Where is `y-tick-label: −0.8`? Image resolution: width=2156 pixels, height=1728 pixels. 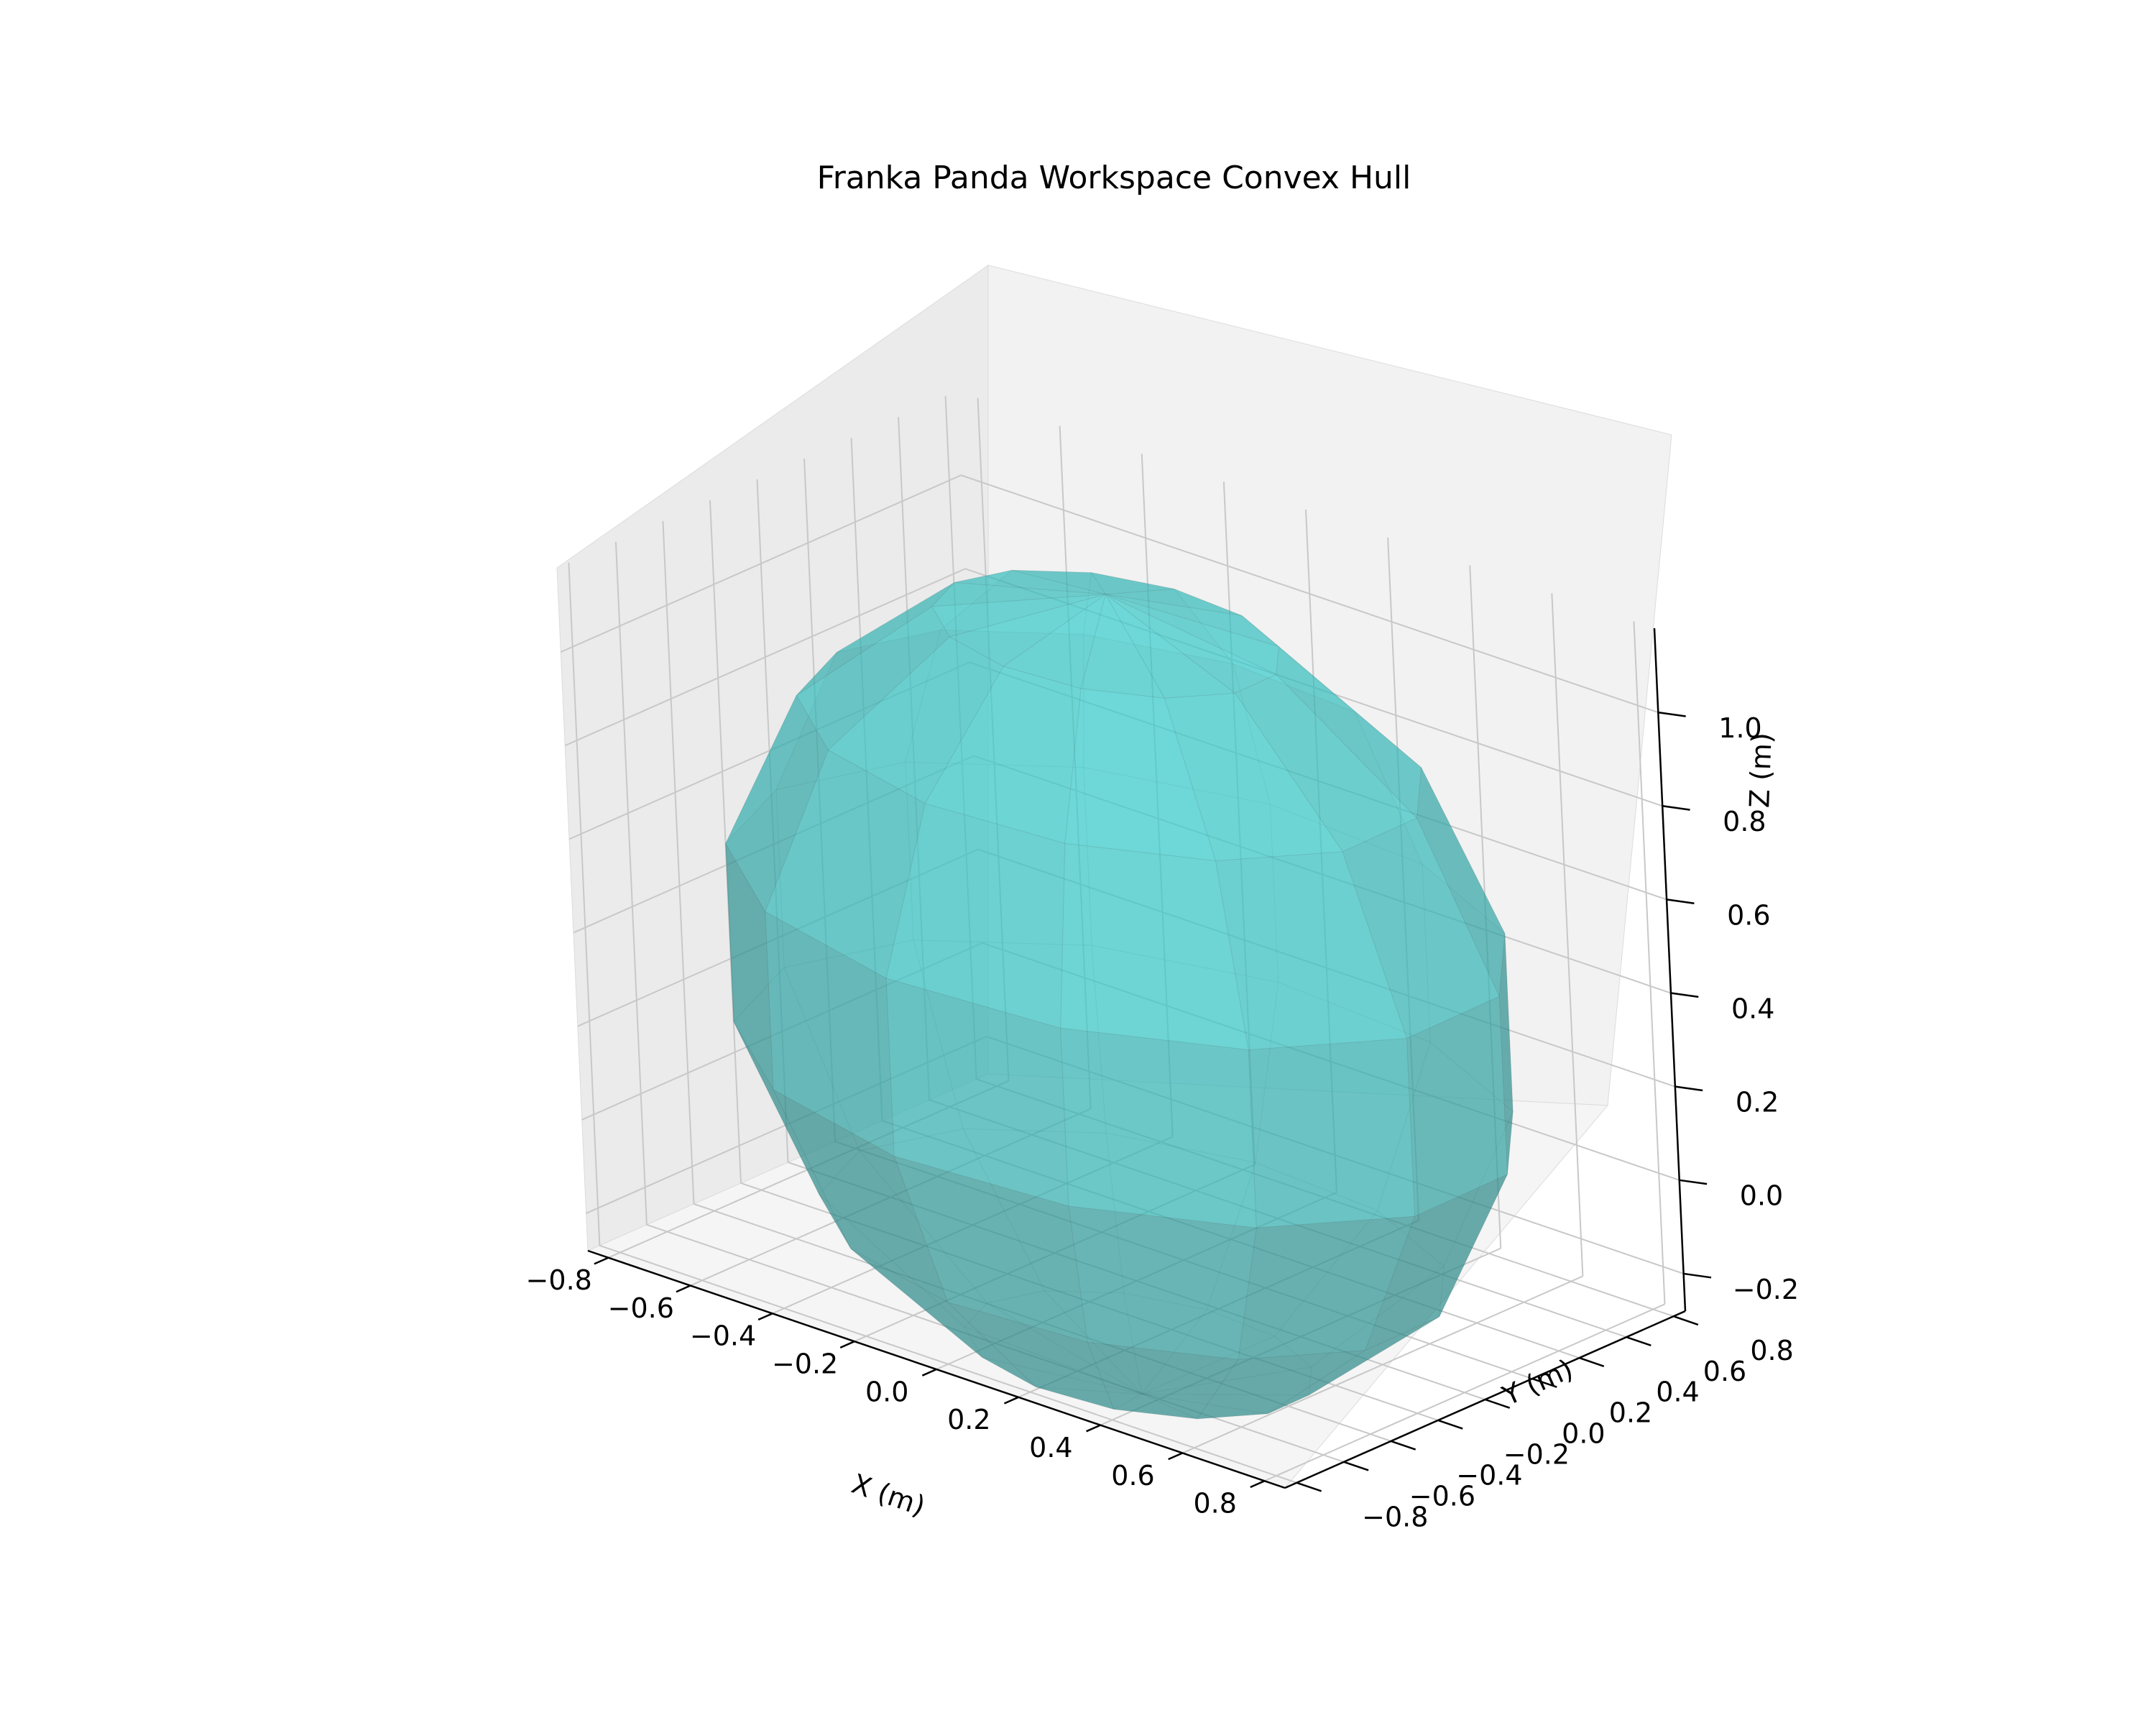 y-tick-label: −0.8 is located at coordinates (1395, 1516).